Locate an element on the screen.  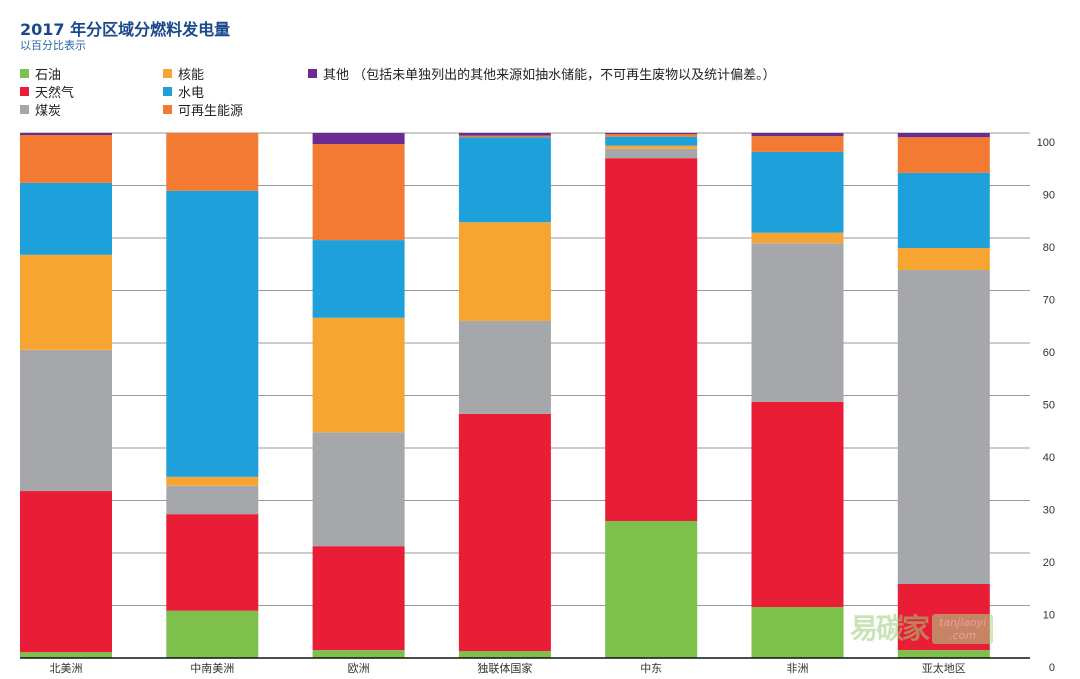
legend-label: 石油 is located at coordinates (48, 75).